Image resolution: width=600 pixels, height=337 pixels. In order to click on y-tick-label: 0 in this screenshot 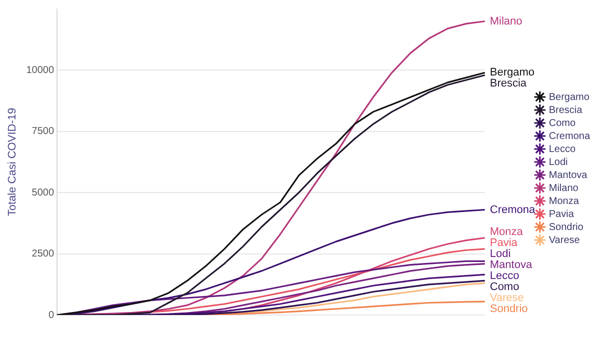, I will do `click(51, 315)`.